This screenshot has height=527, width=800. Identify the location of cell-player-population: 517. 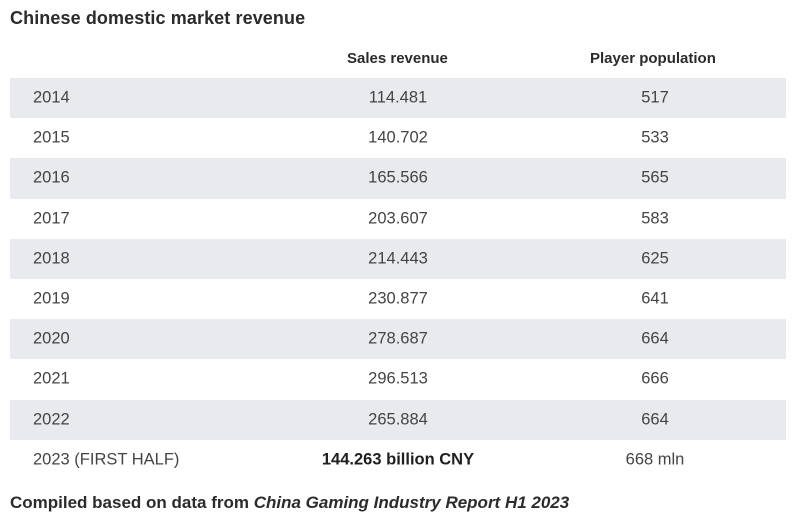
(655, 97).